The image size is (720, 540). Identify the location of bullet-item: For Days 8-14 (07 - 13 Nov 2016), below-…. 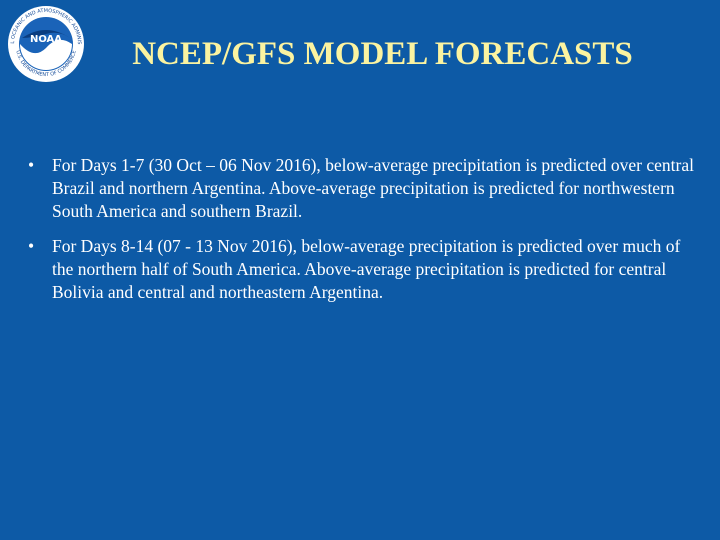
(362, 269).